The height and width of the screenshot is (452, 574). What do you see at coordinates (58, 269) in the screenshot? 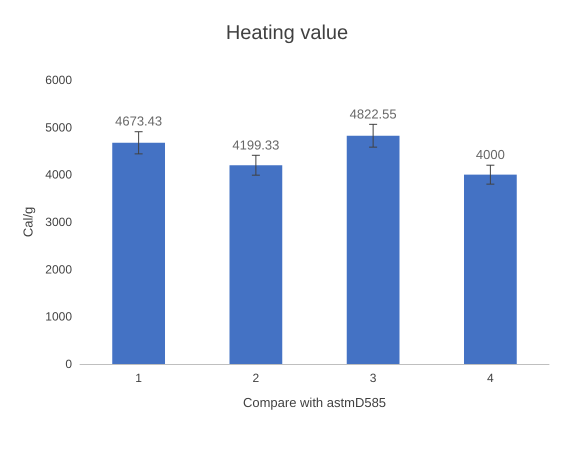
I see `y-tick-label: 2000` at bounding box center [58, 269].